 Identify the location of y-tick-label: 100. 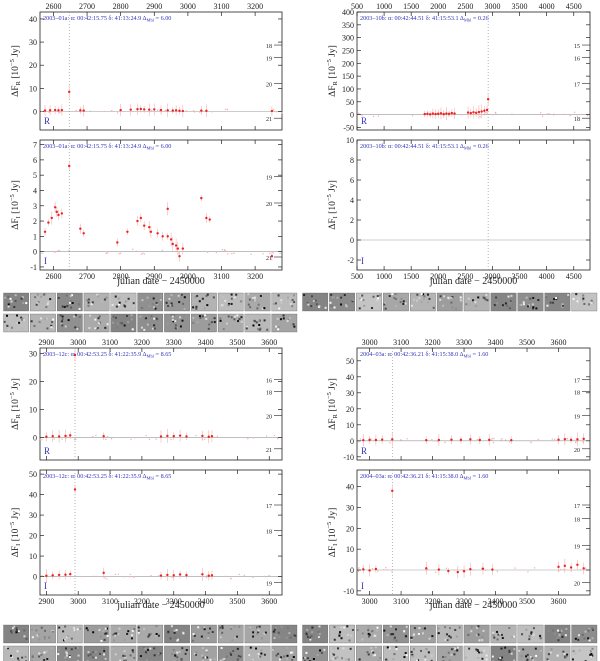
(348, 89).